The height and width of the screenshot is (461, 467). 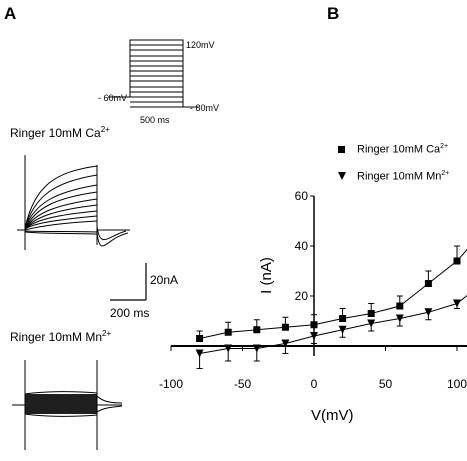 I want to click on scale-bar, so click(x=128, y=282).